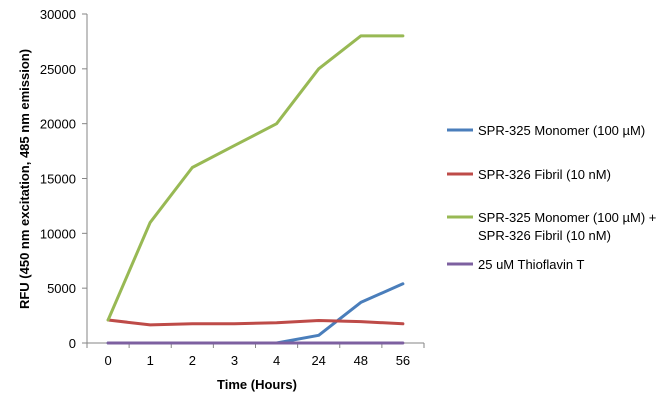 The width and height of the screenshot is (672, 414). Describe the element at coordinates (531, 264) in the screenshot. I see `legend-label-4: 25 uM Thioflavin T` at that location.